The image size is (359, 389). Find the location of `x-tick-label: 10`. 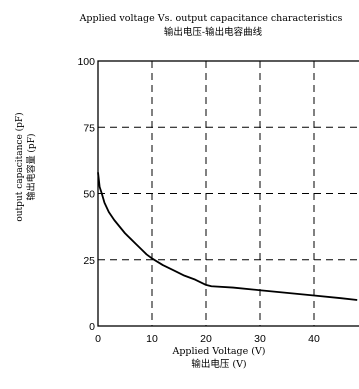

x-tick-label: 10 is located at coordinates (152, 339).